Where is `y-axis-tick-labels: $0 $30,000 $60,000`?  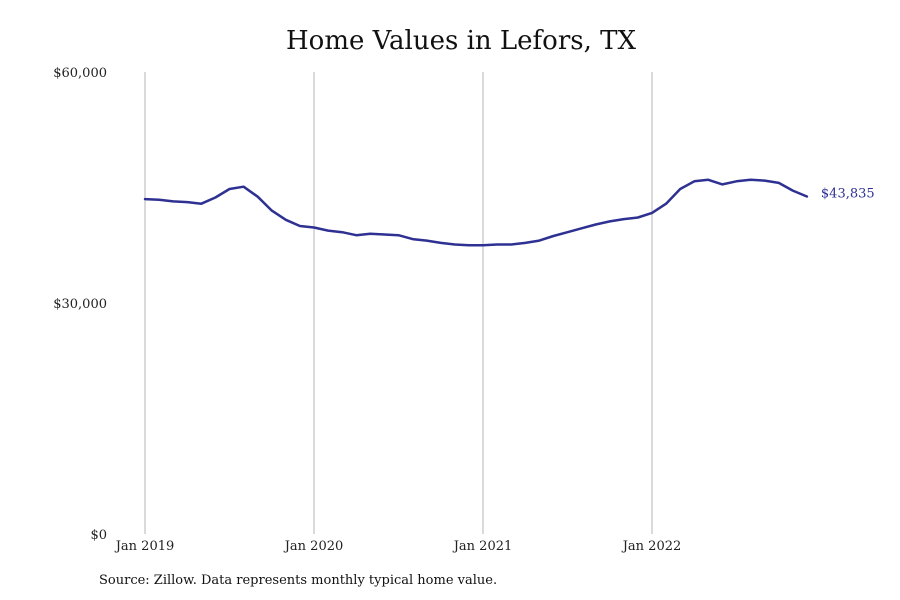
y-axis-tick-labels: $0 $30,000 $60,000 is located at coordinates (80, 304).